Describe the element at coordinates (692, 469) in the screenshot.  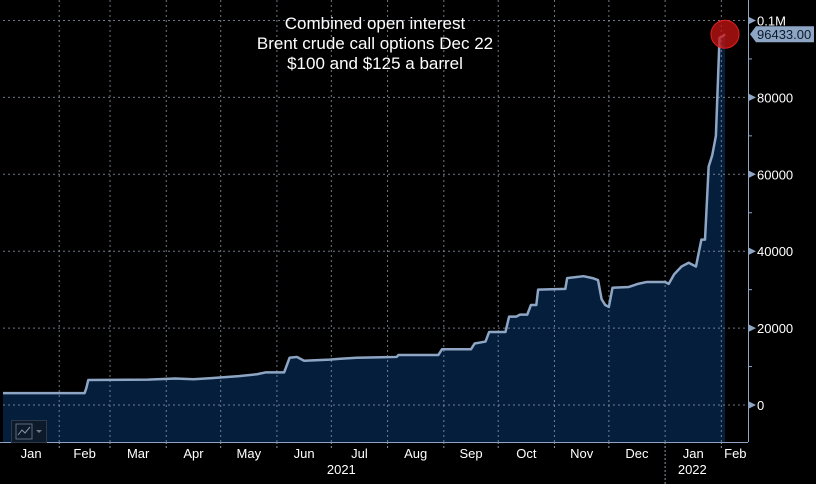
I see `year-label: 2022` at that location.